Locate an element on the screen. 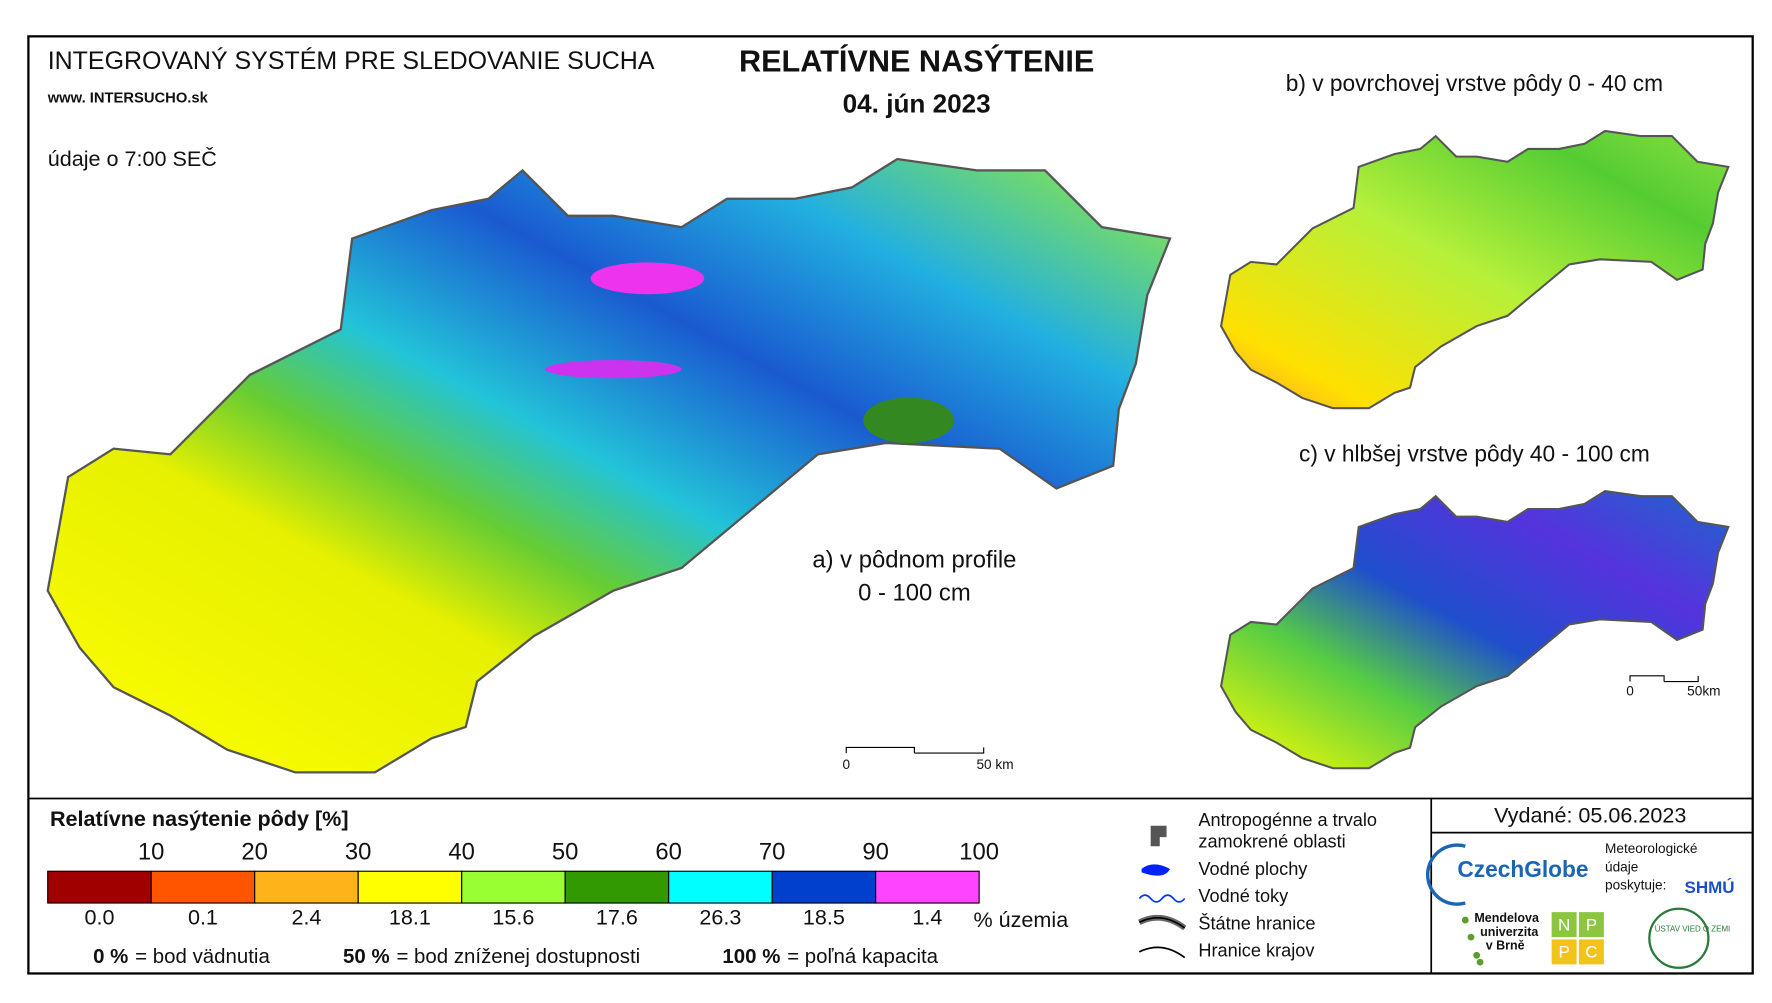 This screenshot has height=1003, width=1772. legend-share: 0.0 is located at coordinates (99, 917).